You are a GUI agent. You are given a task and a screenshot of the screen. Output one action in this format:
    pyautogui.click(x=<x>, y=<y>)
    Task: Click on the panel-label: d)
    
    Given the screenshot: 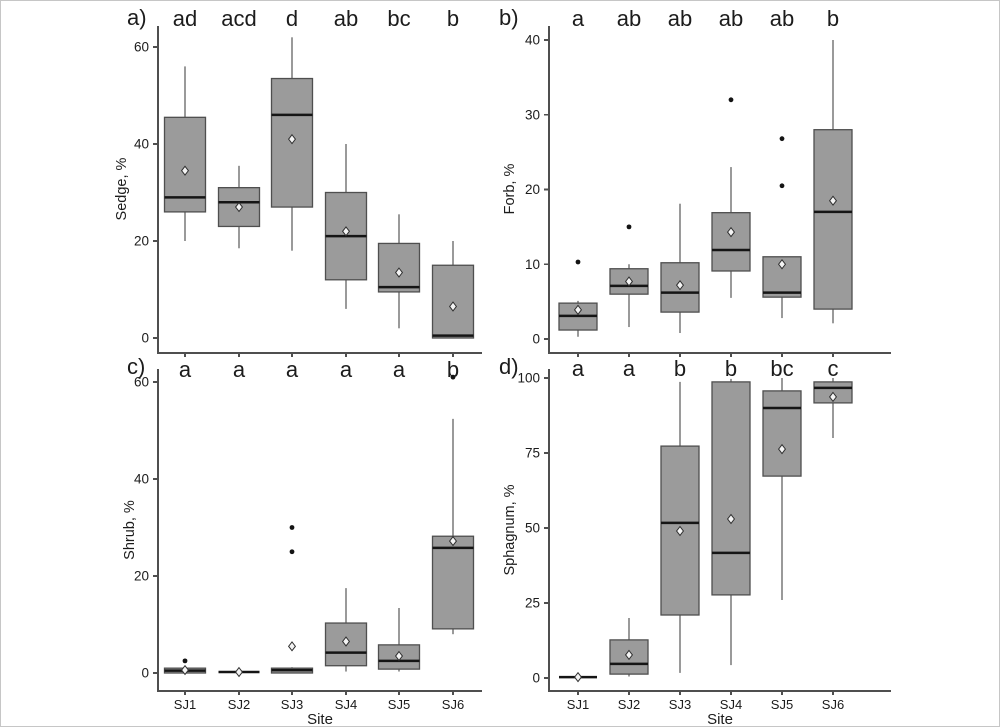 What is the action you would take?
    pyautogui.click(x=509, y=366)
    